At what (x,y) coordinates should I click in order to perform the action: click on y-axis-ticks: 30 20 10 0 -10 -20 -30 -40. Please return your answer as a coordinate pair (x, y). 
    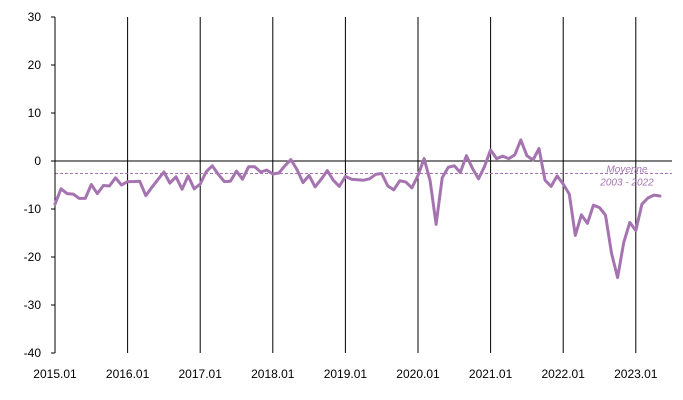
    Looking at the image, I should click on (39, 185).